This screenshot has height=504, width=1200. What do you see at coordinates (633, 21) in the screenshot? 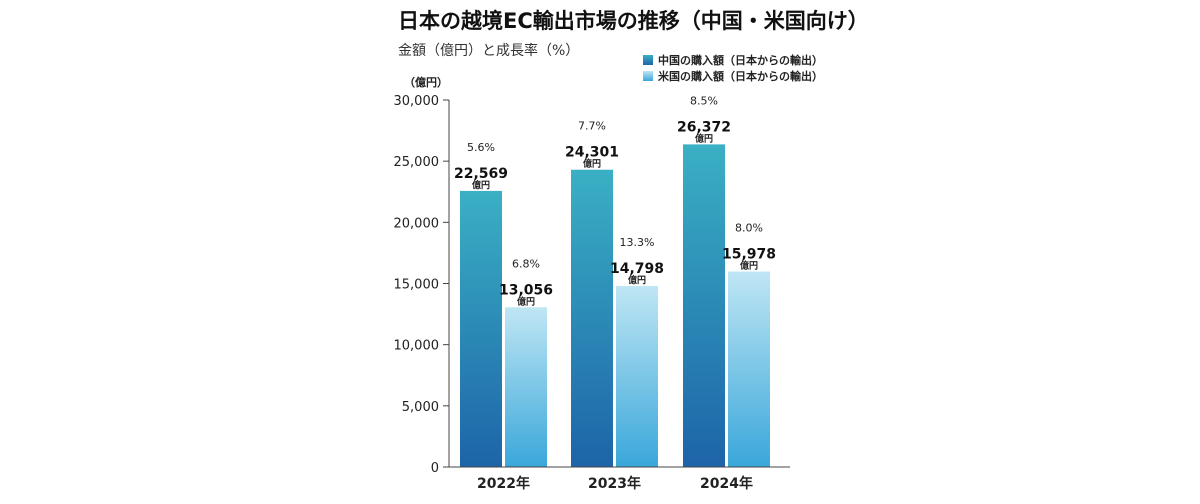
I see `chart-title: 日本の越境EC輸出市場の推移（中国・米国向け）` at bounding box center [633, 21].